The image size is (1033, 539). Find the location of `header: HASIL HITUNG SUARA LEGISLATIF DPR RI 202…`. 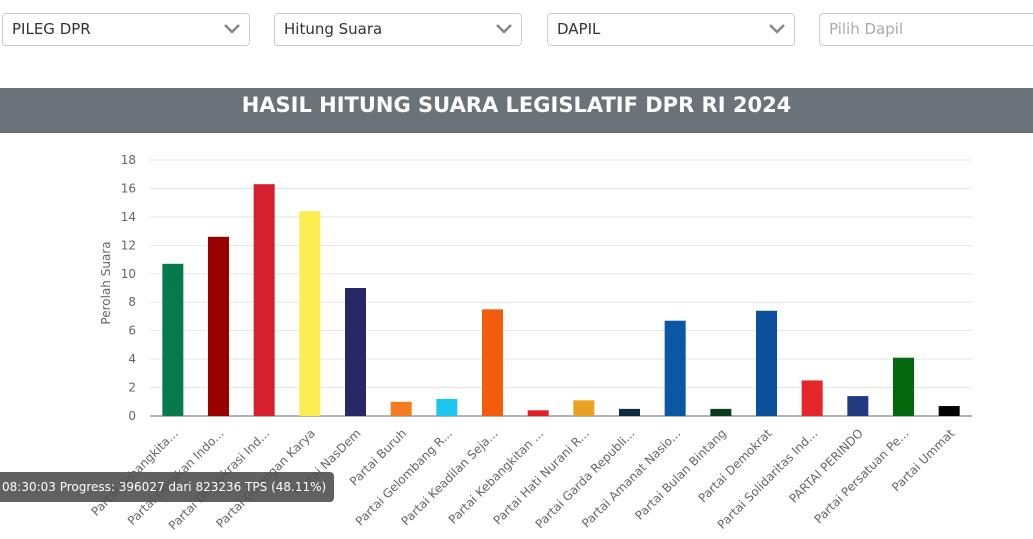

header: HASIL HITUNG SUARA LEGISLATIF DPR RI 202… is located at coordinates (516, 110).